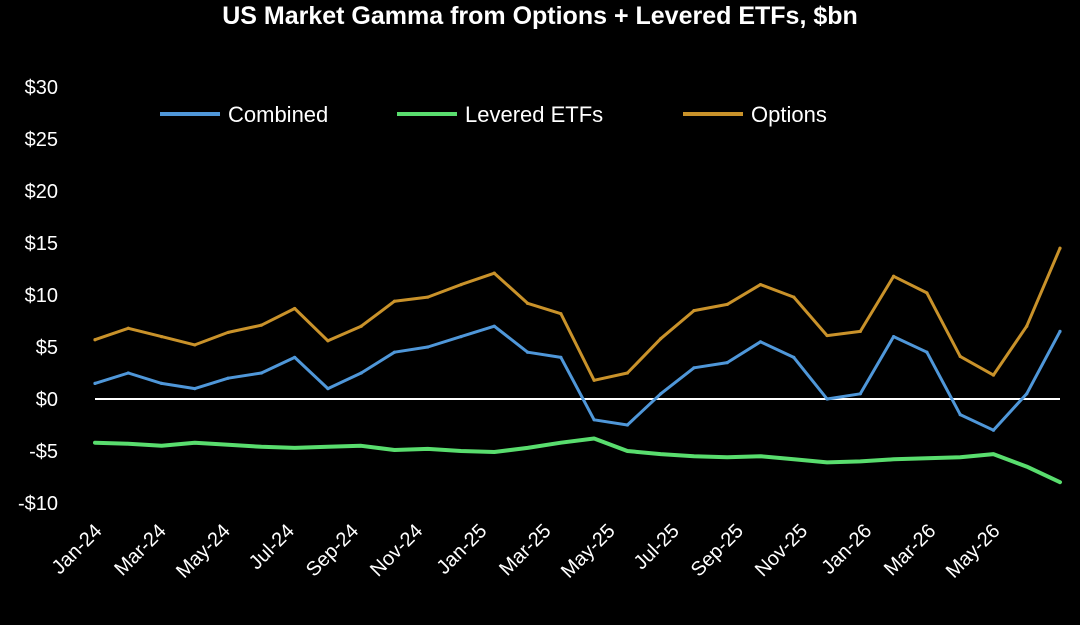 The image size is (1080, 625). I want to click on y-tick-label: -$5, so click(43, 452).